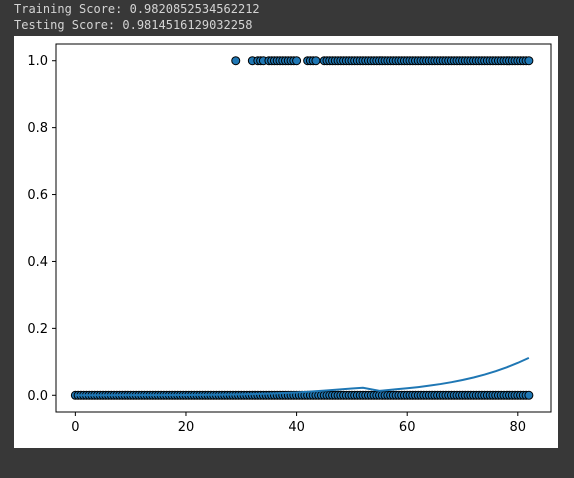 The image size is (574, 478). I want to click on y-tick-label: 0.2, so click(37, 329).